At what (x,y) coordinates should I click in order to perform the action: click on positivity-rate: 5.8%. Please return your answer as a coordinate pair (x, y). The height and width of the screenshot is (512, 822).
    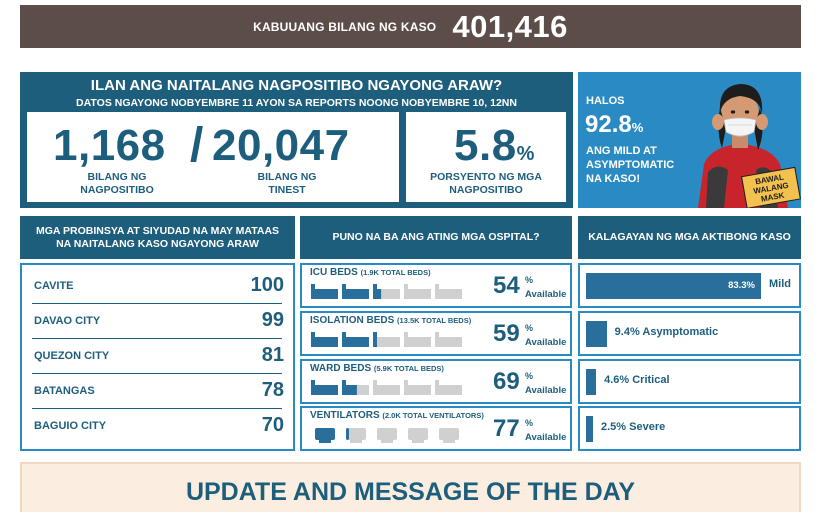
    Looking at the image, I should click on (494, 150).